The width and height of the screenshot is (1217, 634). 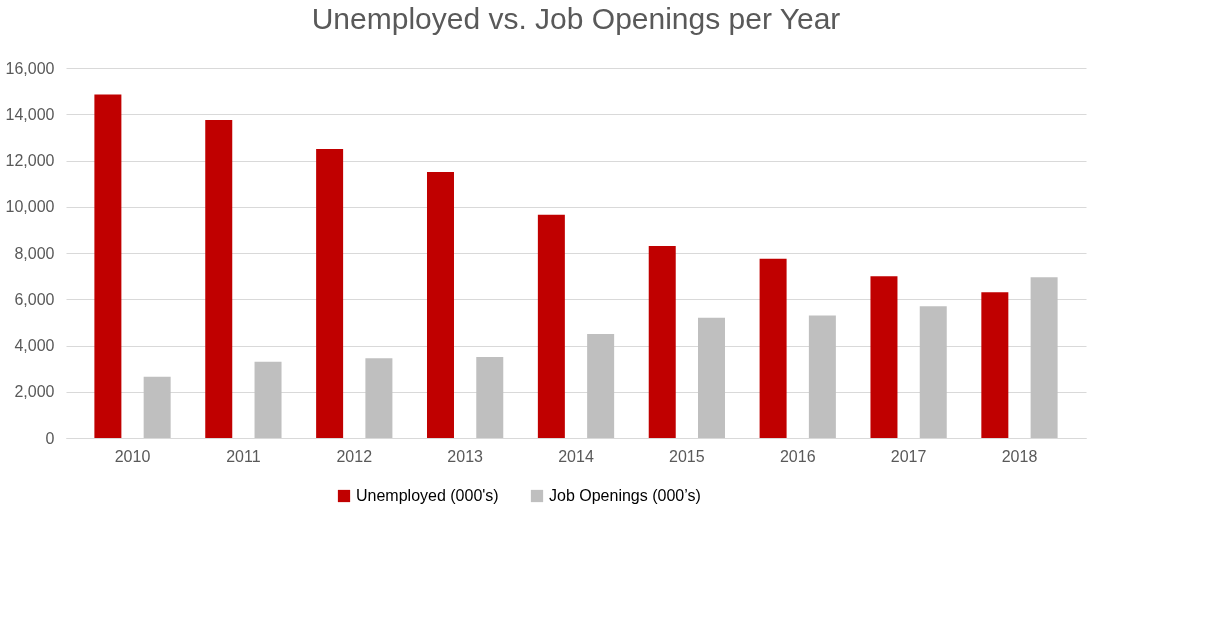 I want to click on y-tick-label: 16,000, so click(x=30, y=68).